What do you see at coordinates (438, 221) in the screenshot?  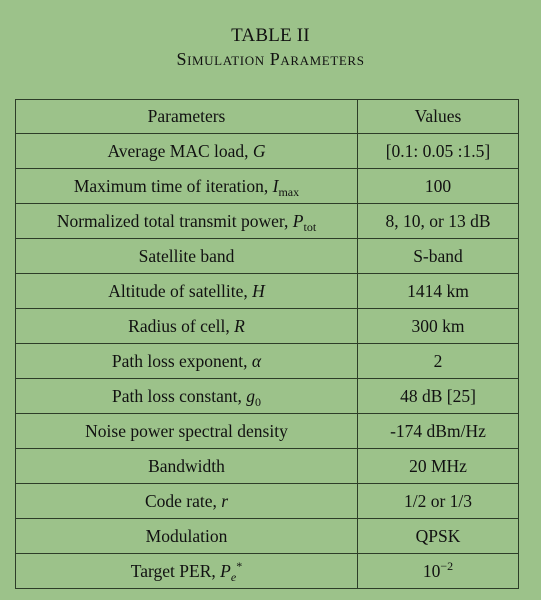 I see `value-cell: 8, 10, or 13 dB` at bounding box center [438, 221].